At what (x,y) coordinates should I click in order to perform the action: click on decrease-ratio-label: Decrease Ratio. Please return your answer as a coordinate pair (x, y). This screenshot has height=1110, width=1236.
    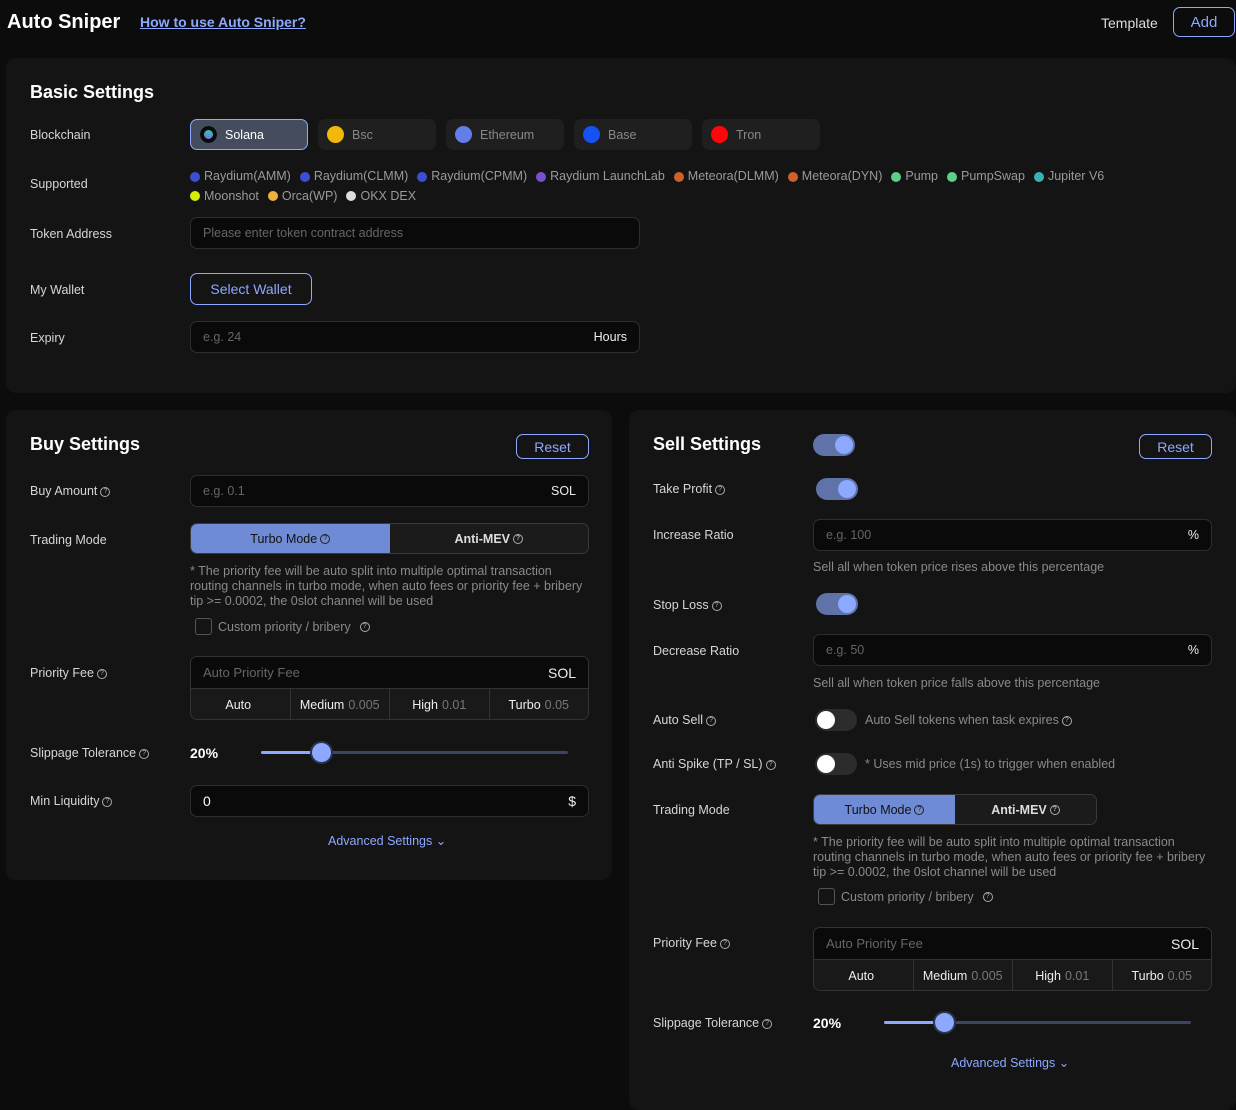
    Looking at the image, I should click on (696, 651).